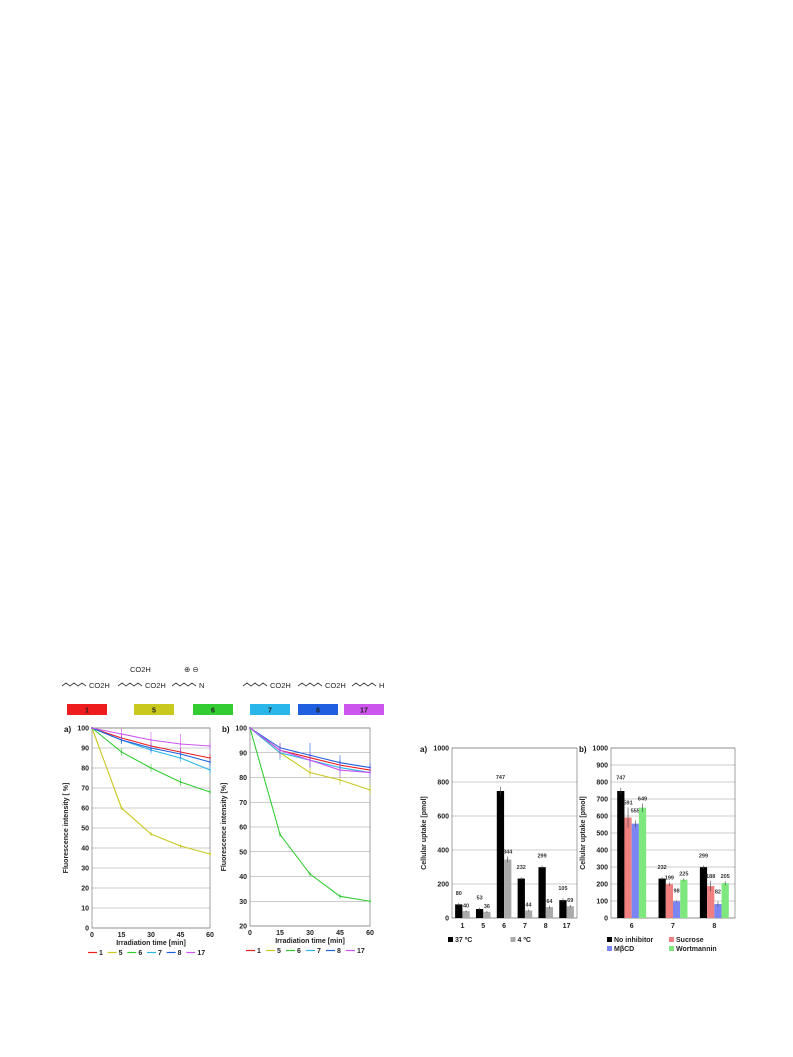 The image size is (793, 1057). What do you see at coordinates (318, 711) in the screenshot?
I see `compound-key-label: 8` at bounding box center [318, 711].